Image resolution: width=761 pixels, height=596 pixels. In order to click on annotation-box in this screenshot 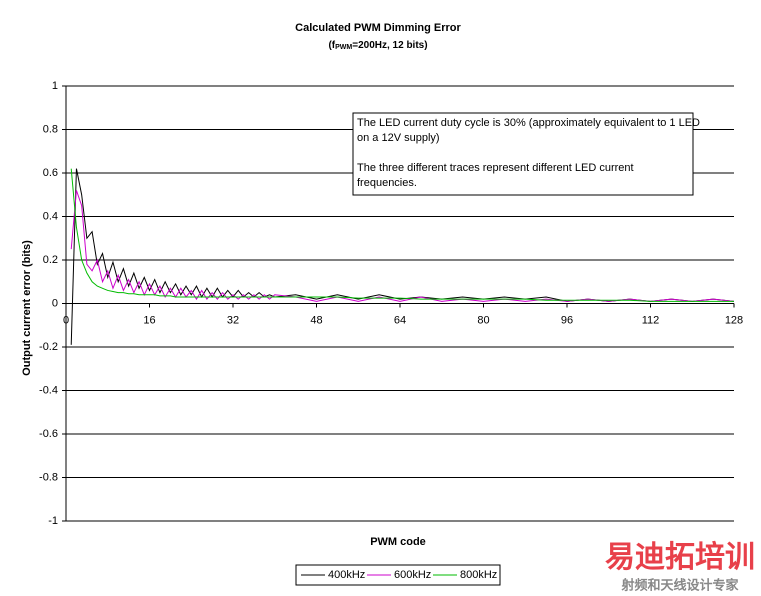, I will do `click(523, 154)`.